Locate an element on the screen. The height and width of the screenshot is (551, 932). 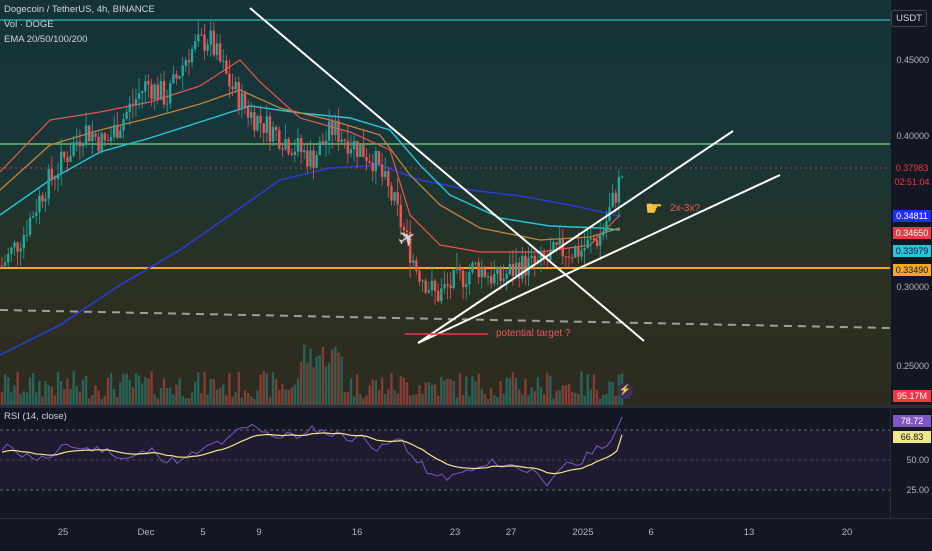
price-tick: 0.45000 is located at coordinates (912, 60).